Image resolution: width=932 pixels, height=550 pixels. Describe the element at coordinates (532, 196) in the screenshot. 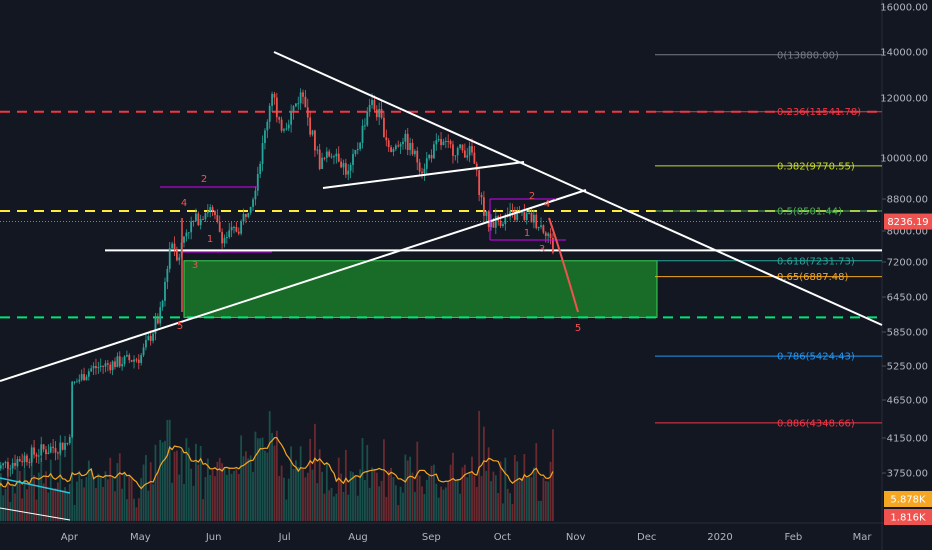

I see `wave-label: 2` at that location.